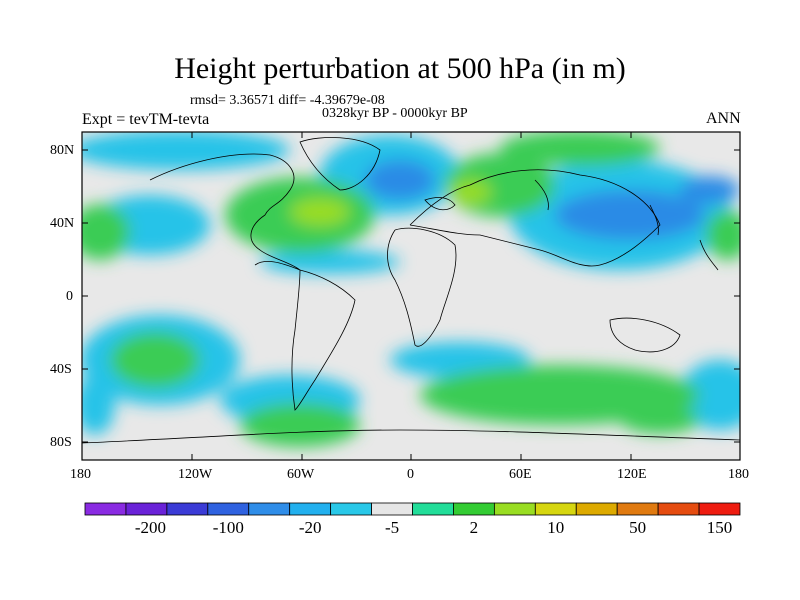 The image size is (800, 600). What do you see at coordinates (723, 118) in the screenshot?
I see `season-label: ANN` at bounding box center [723, 118].